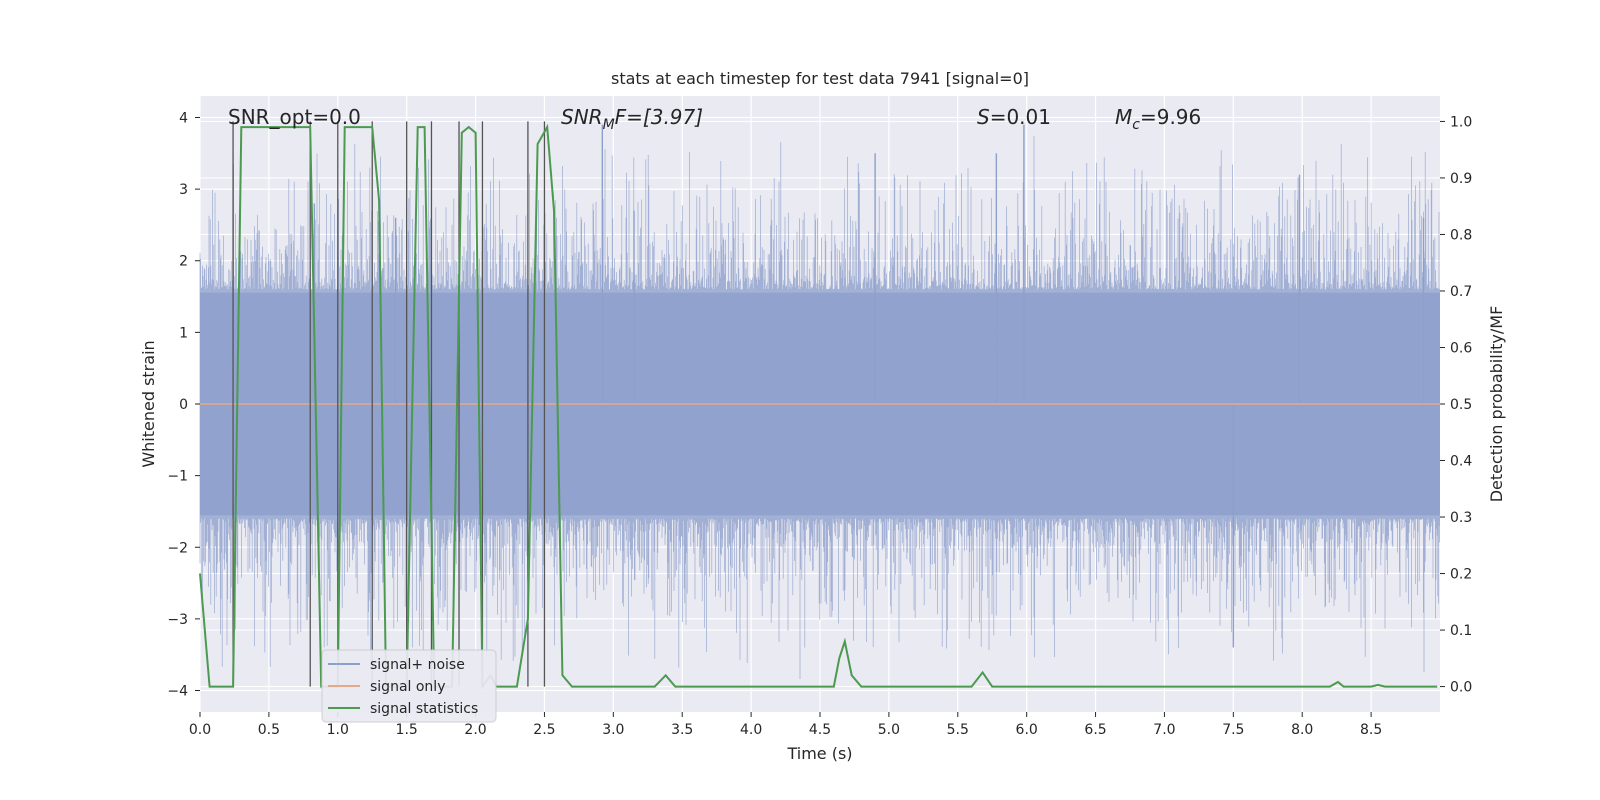 This screenshot has height=800, width=1600. What do you see at coordinates (183, 118) in the screenshot?
I see `y-left-tick-label: 4` at bounding box center [183, 118].